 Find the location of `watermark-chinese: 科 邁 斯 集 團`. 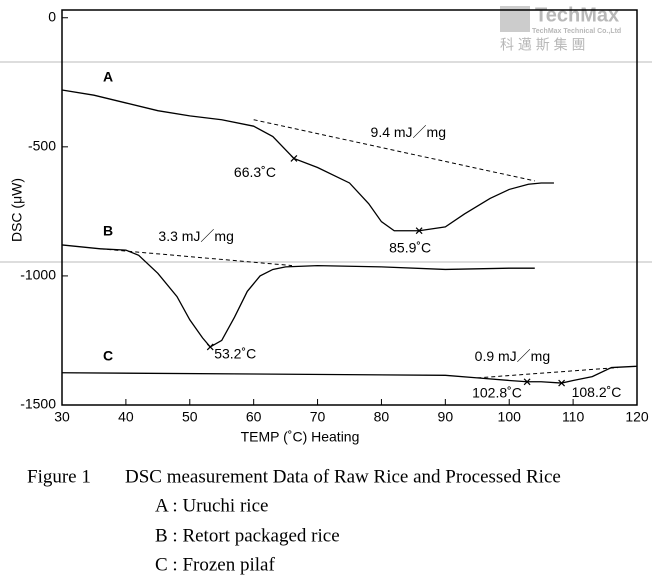

watermark-chinese: 科 邁 斯 集 團 is located at coordinates (543, 45).